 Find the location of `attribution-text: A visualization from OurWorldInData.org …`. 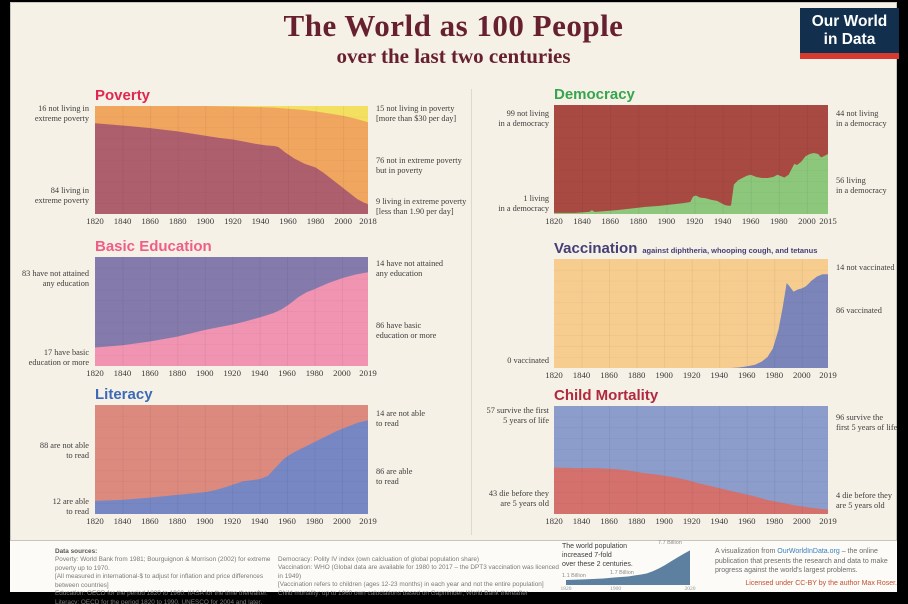

attribution-text: A visualization from OurWorldInData.org … is located at coordinates (801, 561).